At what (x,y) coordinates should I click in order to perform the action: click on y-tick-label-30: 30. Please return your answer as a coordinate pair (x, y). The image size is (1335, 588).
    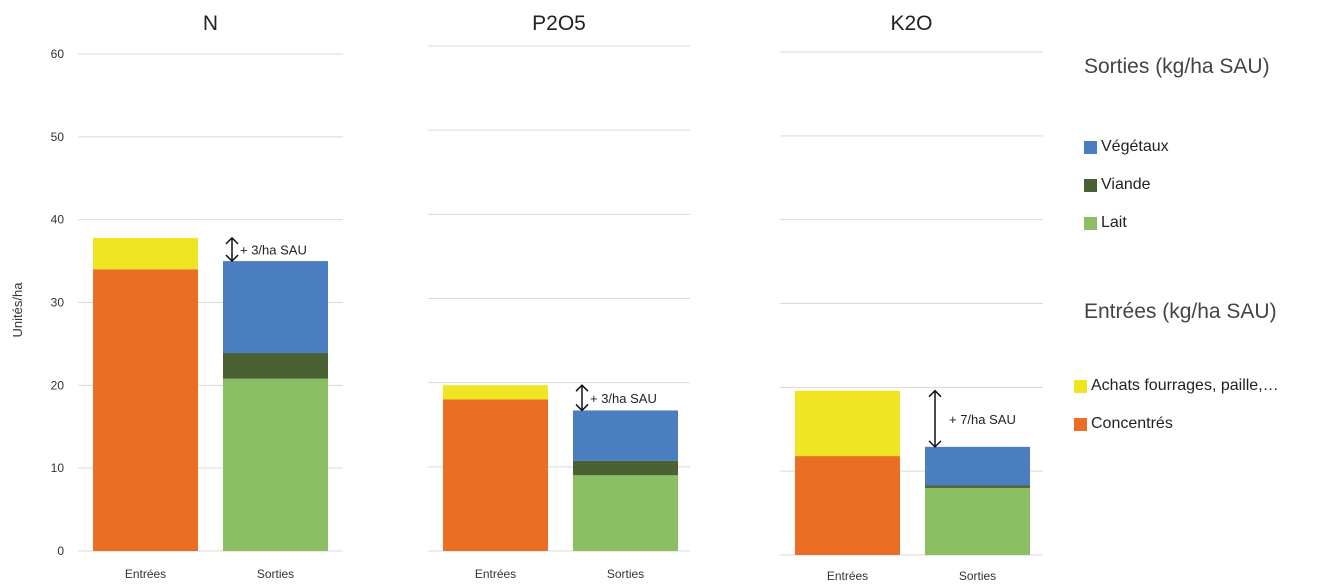
    Looking at the image, I should click on (58, 303).